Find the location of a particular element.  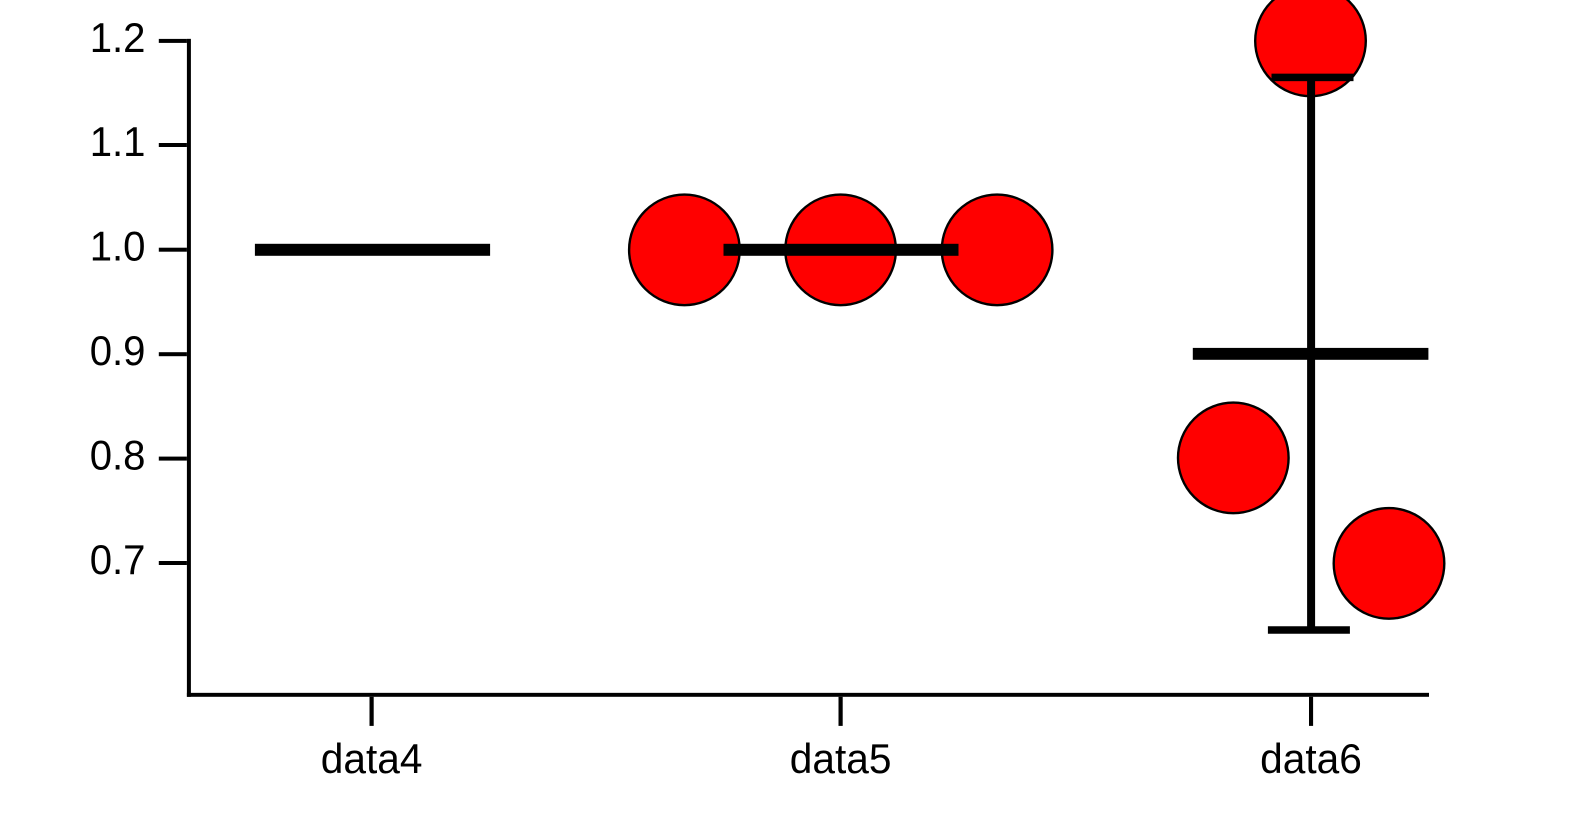

svg-text: data4 is located at coordinates (372, 758).